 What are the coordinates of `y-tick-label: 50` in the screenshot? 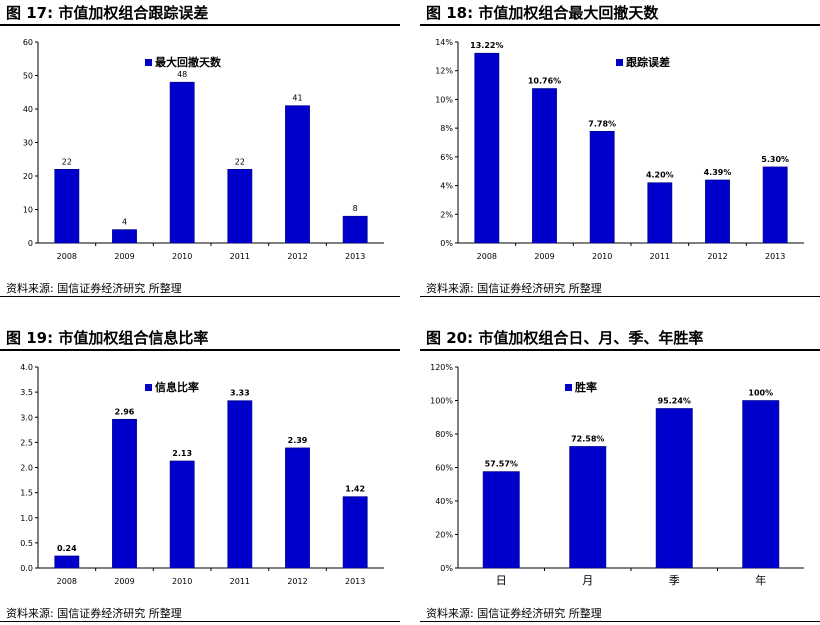 It's located at (28, 76).